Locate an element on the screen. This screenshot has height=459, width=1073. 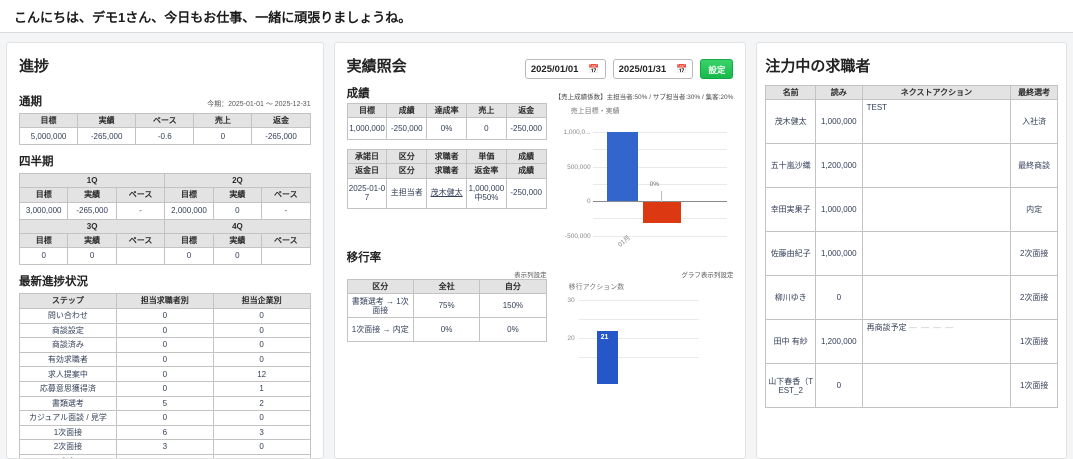
step-name-cell: 内定 is located at coordinates (68, 455).